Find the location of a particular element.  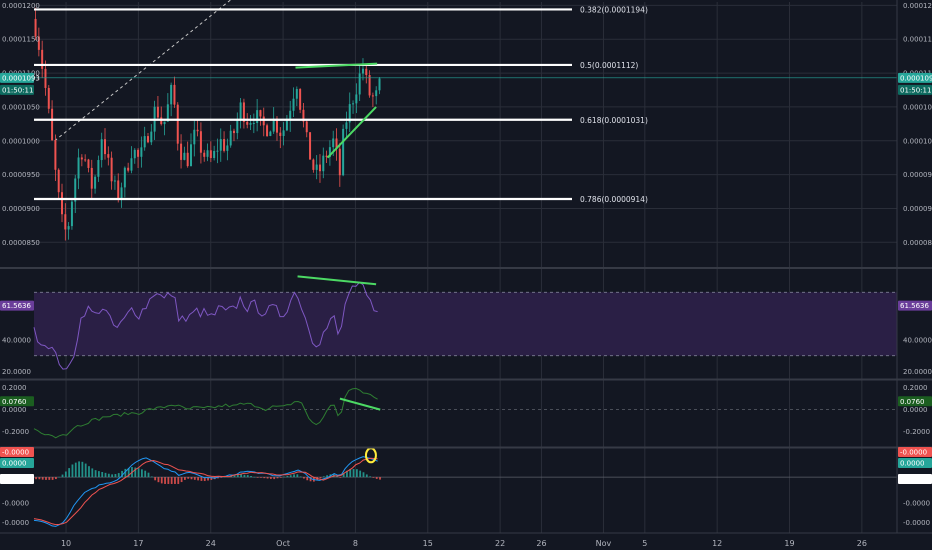

dashed-trendline is located at coordinates (147, 71).